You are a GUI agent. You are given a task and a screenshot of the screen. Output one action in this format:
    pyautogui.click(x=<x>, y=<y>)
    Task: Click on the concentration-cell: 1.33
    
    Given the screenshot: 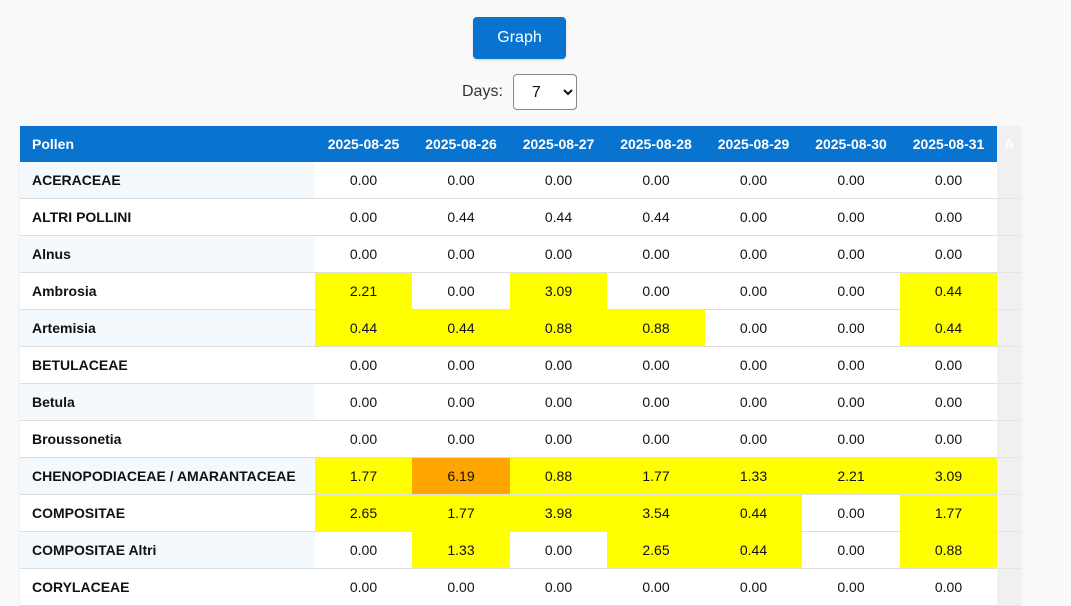 What is the action you would take?
    pyautogui.click(x=461, y=550)
    